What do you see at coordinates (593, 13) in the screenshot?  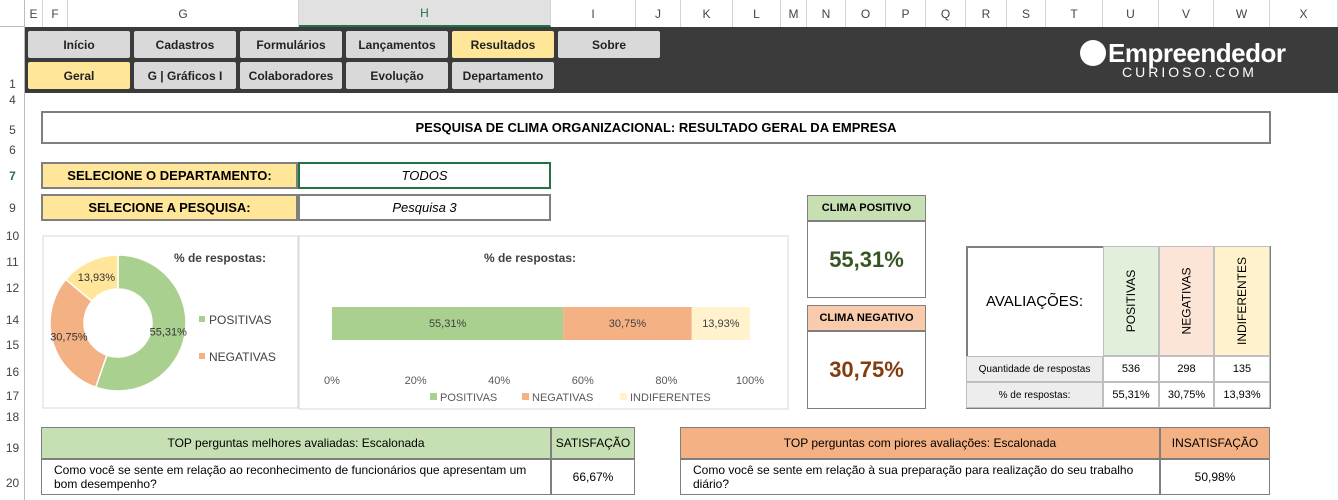 I see `column-header: I` at bounding box center [593, 13].